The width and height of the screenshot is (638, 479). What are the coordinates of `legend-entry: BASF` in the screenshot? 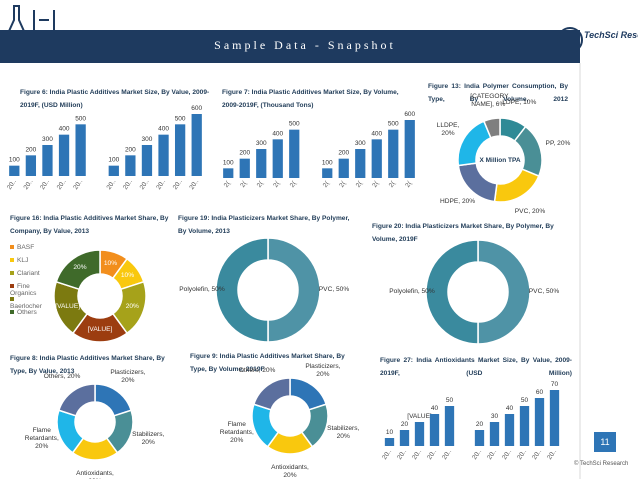 It's located at (27, 247).